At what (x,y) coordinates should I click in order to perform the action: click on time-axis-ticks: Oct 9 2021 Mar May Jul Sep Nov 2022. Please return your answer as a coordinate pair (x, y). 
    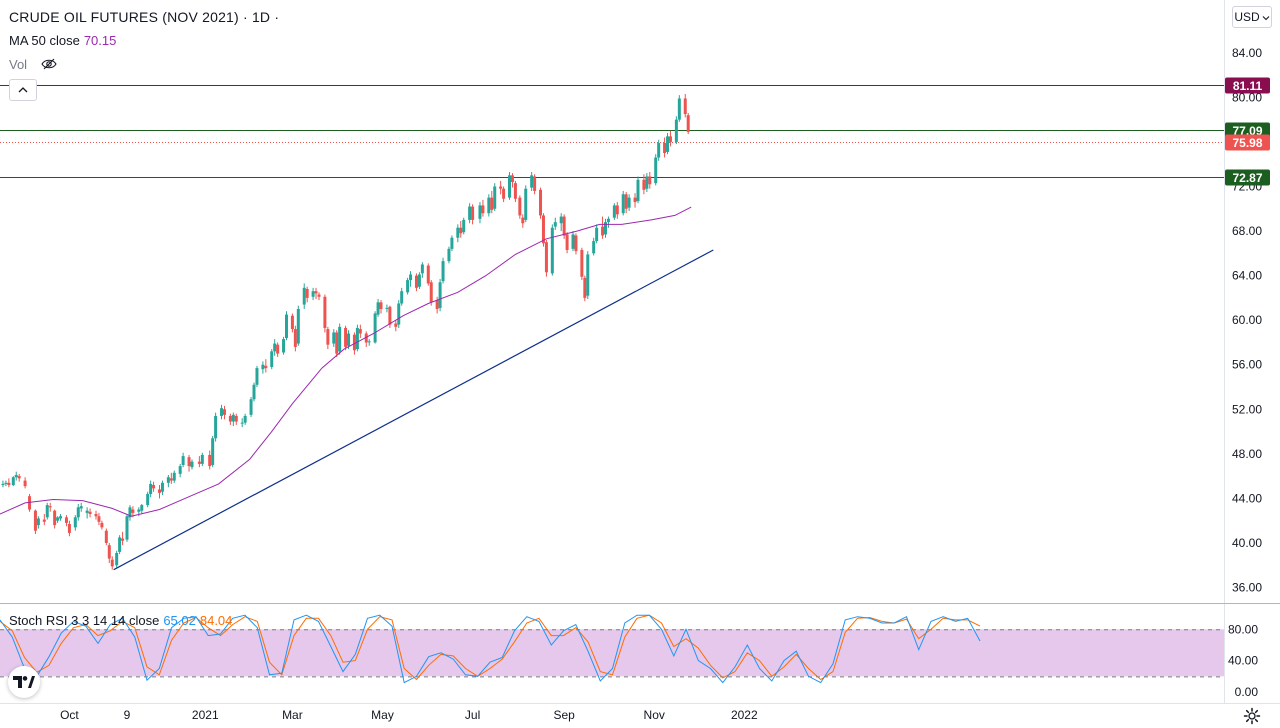
    Looking at the image, I should click on (409, 715).